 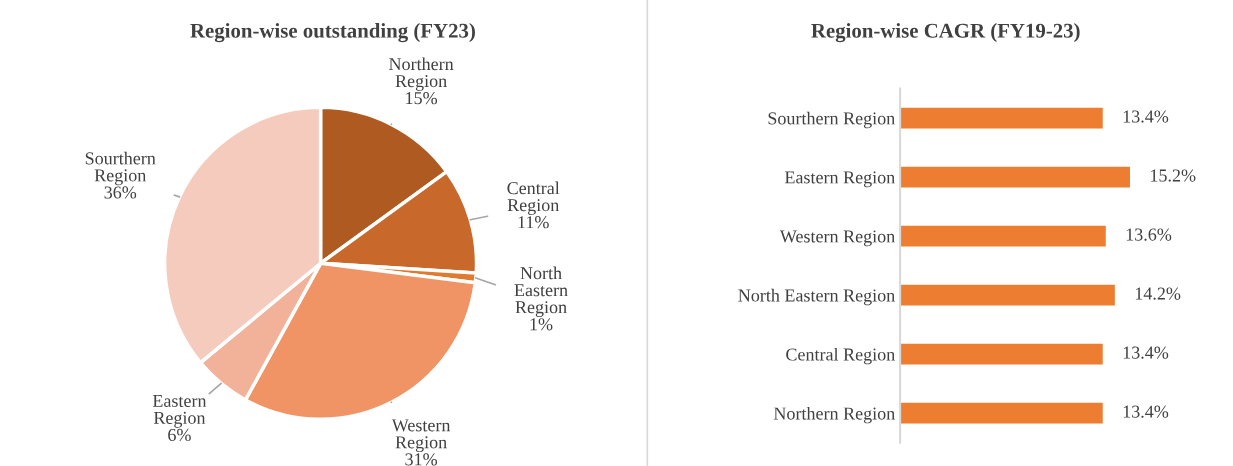 What do you see at coordinates (120, 168) in the screenshot?
I see `slice-label: Sourthern Region` at bounding box center [120, 168].